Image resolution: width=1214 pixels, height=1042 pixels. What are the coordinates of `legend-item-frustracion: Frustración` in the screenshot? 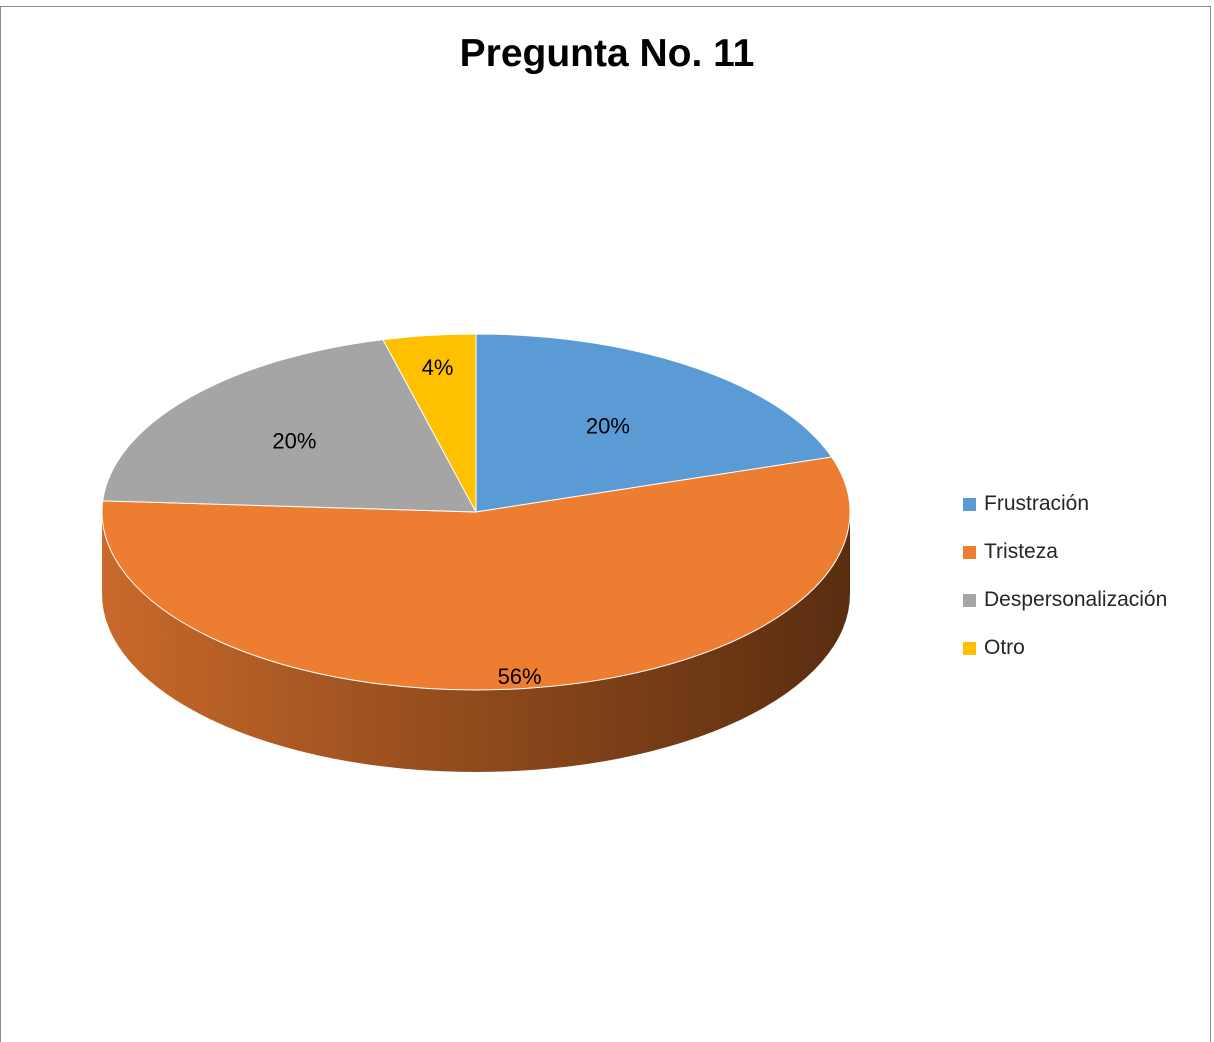 It's located at (1065, 504).